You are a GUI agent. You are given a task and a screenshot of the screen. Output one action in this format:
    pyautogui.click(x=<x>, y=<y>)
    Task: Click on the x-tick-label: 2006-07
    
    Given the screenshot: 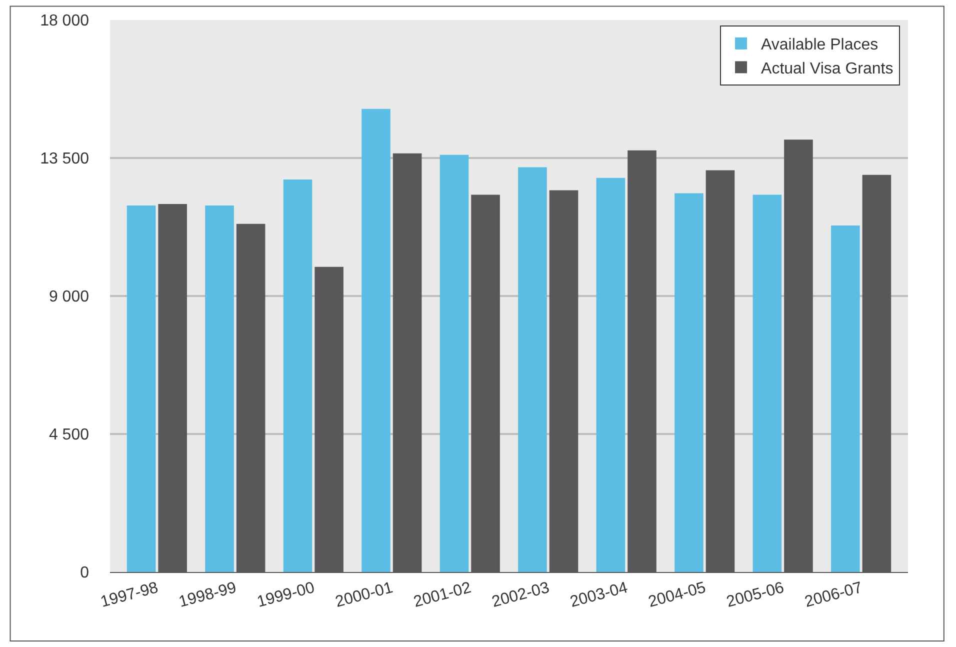 What is the action you would take?
    pyautogui.click(x=833, y=595)
    